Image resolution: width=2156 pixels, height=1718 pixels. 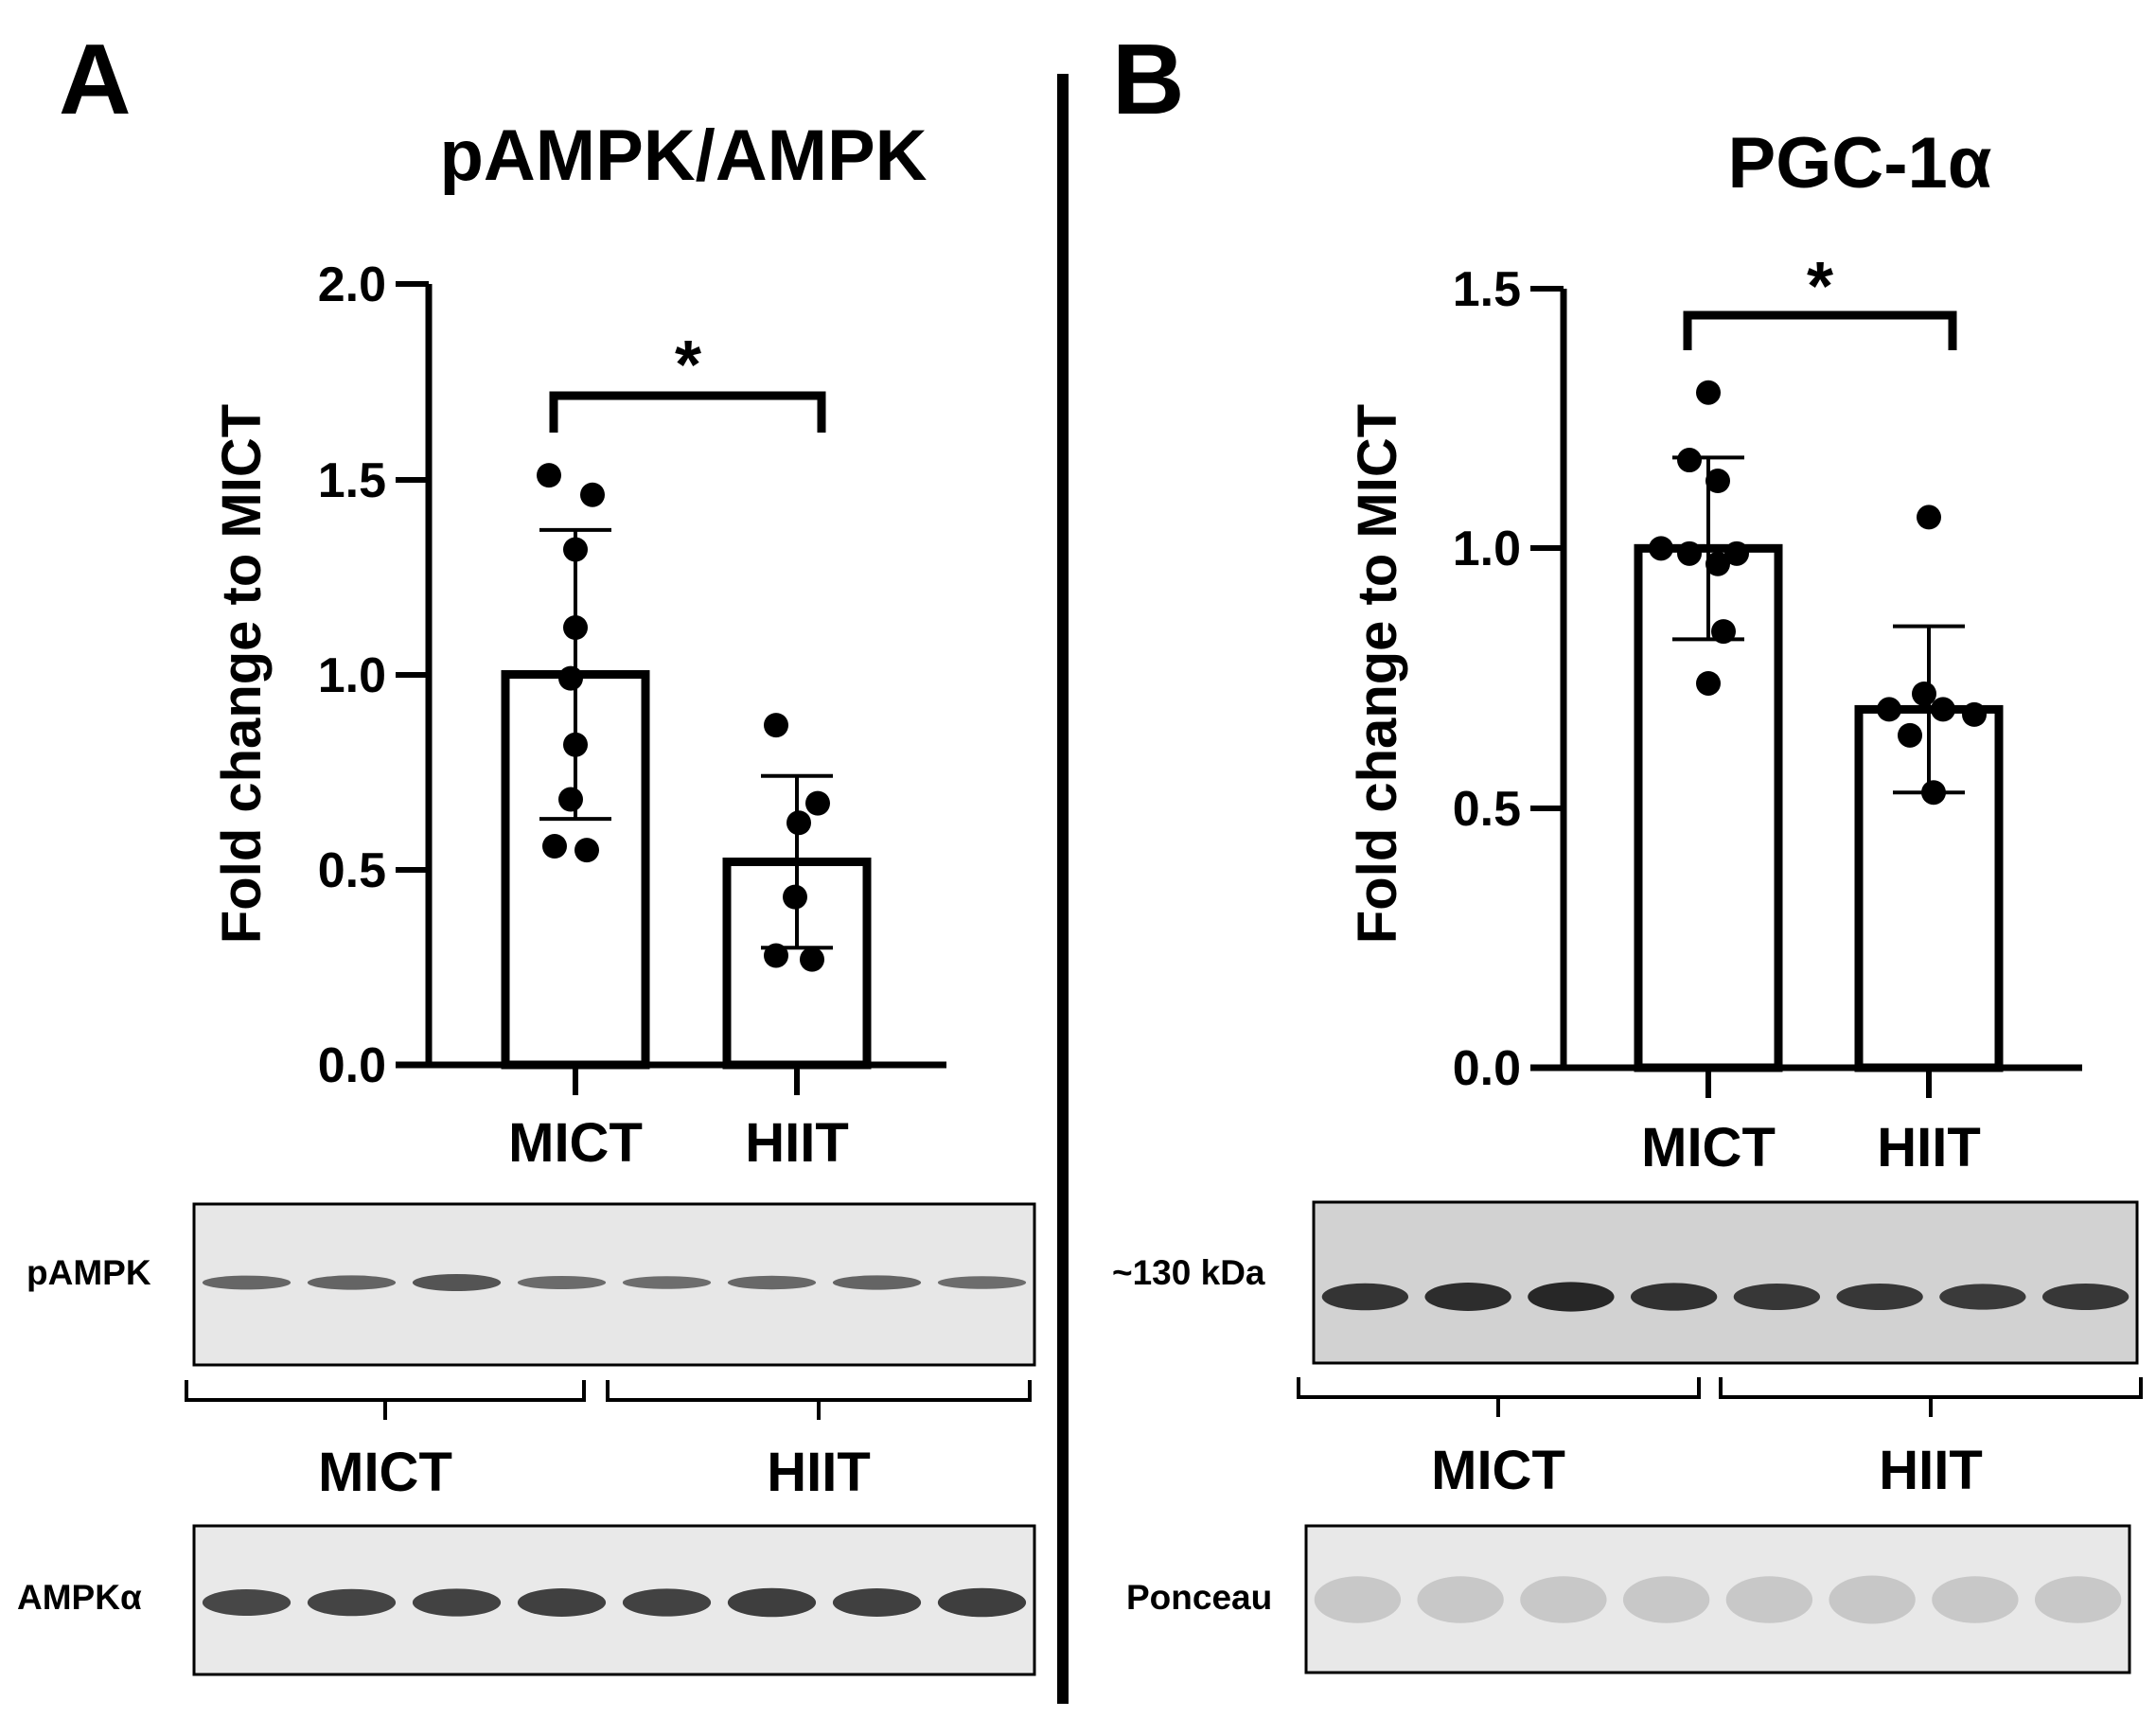 I want to click on panel-b-category-label: MICT, so click(x=1708, y=1147).